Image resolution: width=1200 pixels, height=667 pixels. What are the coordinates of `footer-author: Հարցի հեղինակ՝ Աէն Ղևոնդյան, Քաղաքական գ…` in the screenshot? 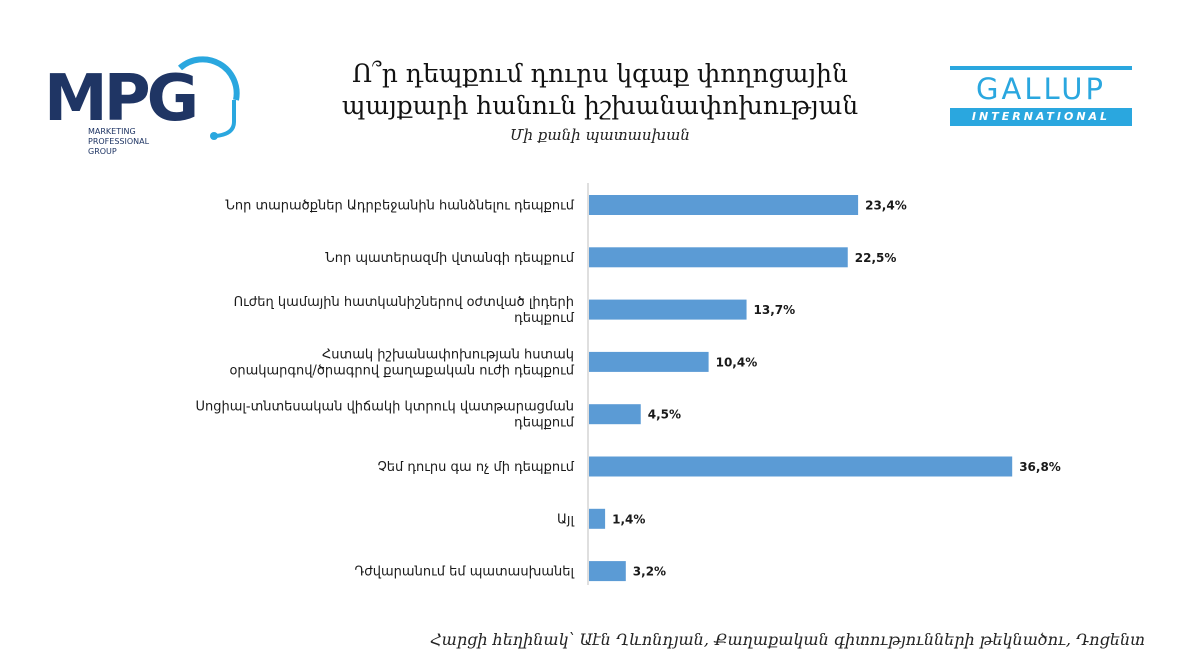 It's located at (787, 639).